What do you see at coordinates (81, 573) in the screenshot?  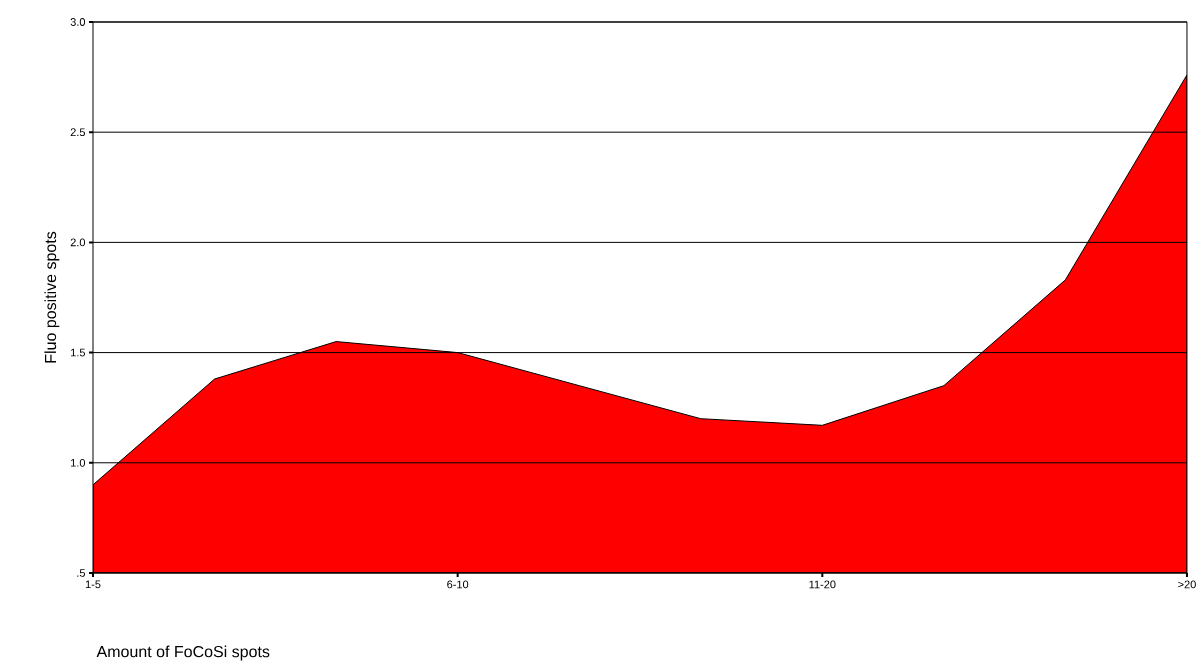 I see `y-tick-label: .5` at bounding box center [81, 573].